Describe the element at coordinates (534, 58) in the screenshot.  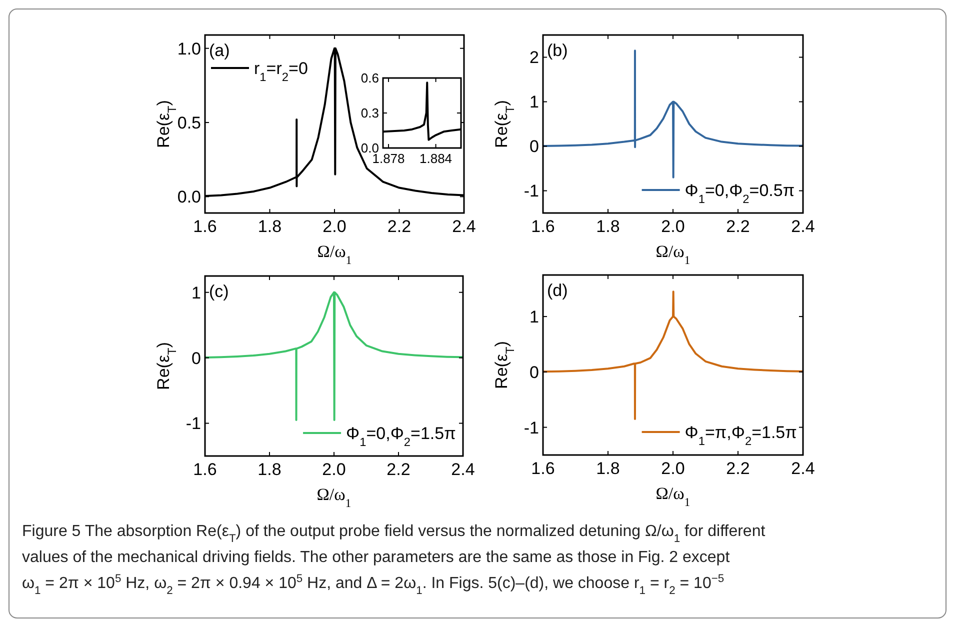
I see `y-tick-label: 2` at that location.